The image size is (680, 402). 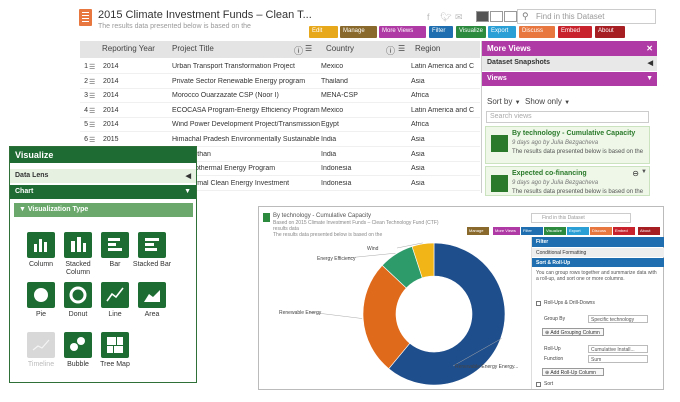 I want to click on pie-chart-icon, so click(x=41, y=295).